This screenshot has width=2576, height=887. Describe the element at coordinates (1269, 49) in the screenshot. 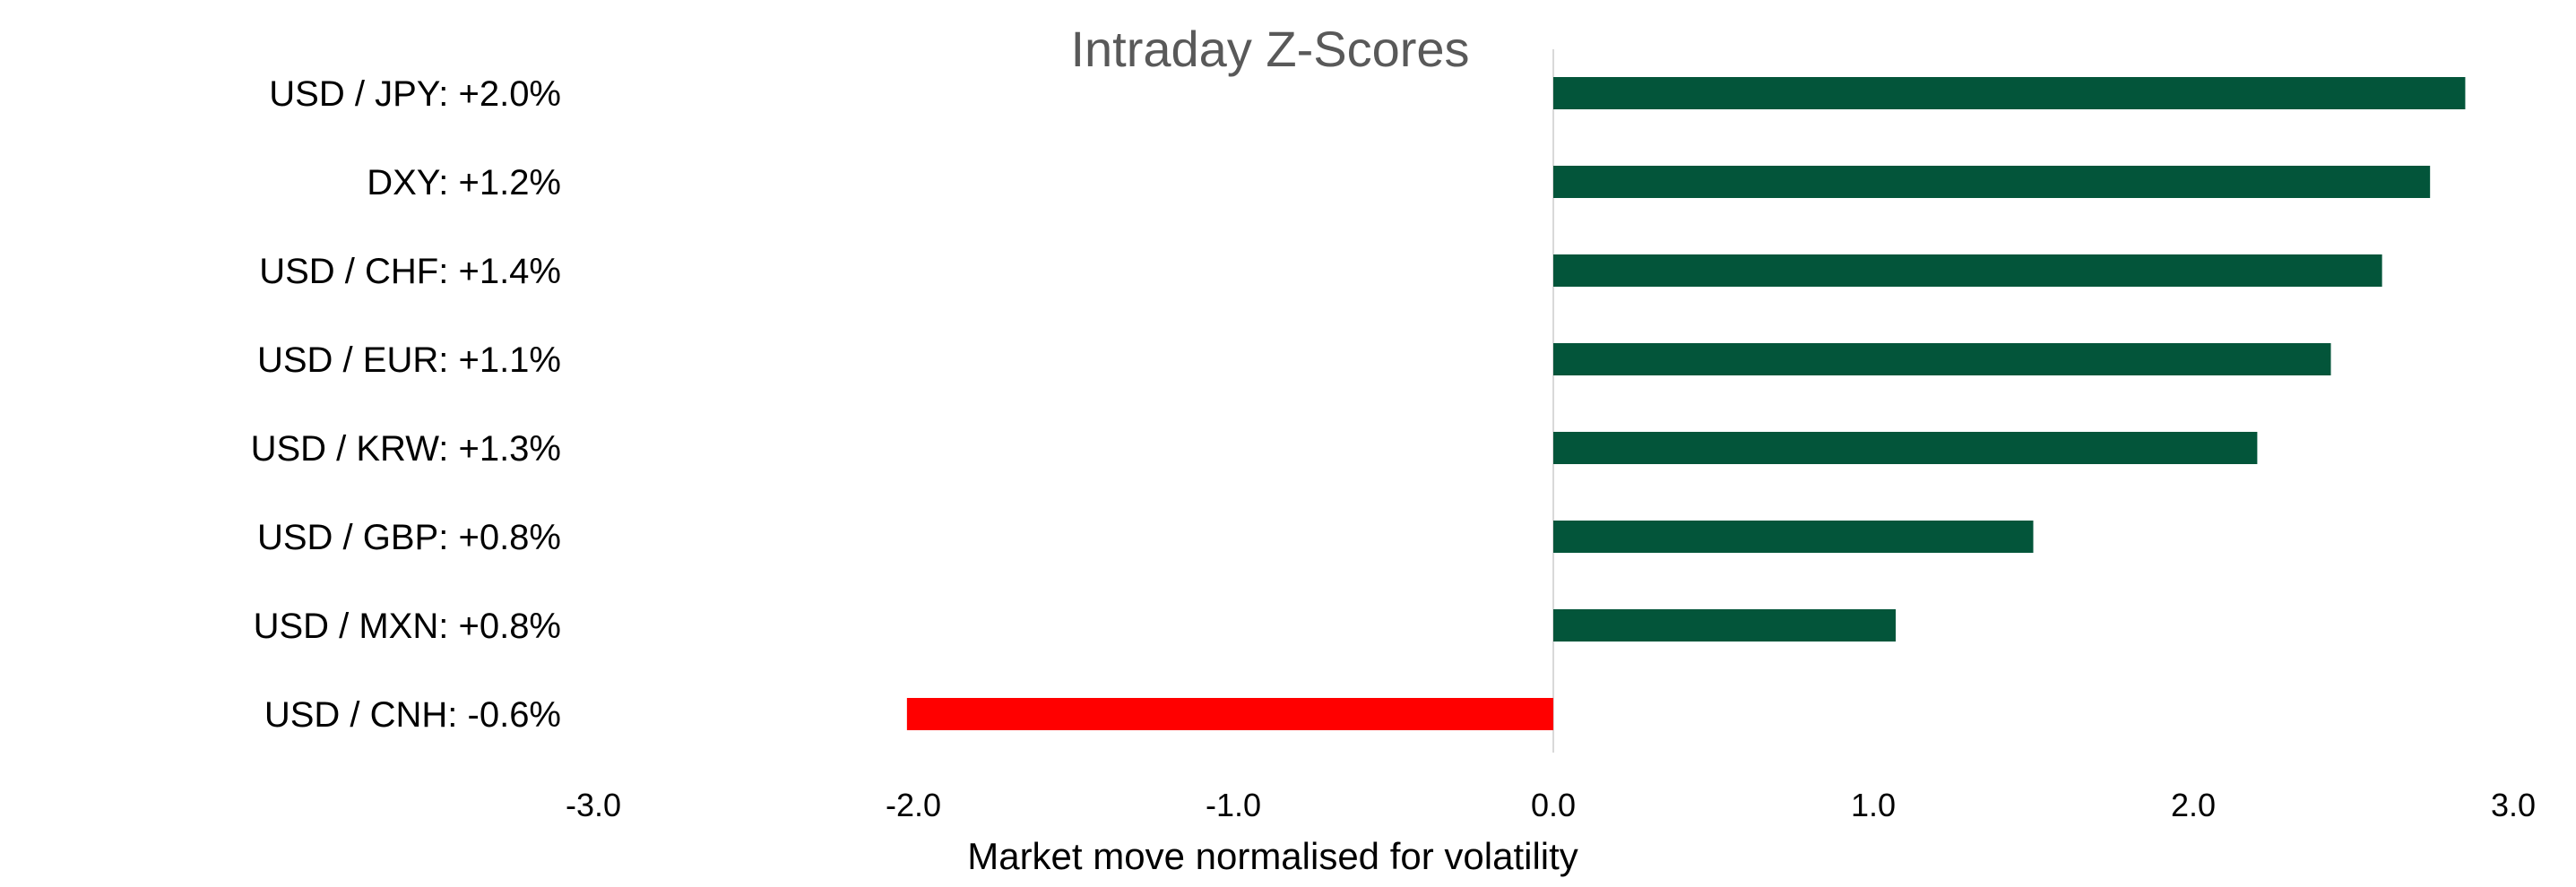

I see `chart-title: Intraday Z-Scores` at that location.